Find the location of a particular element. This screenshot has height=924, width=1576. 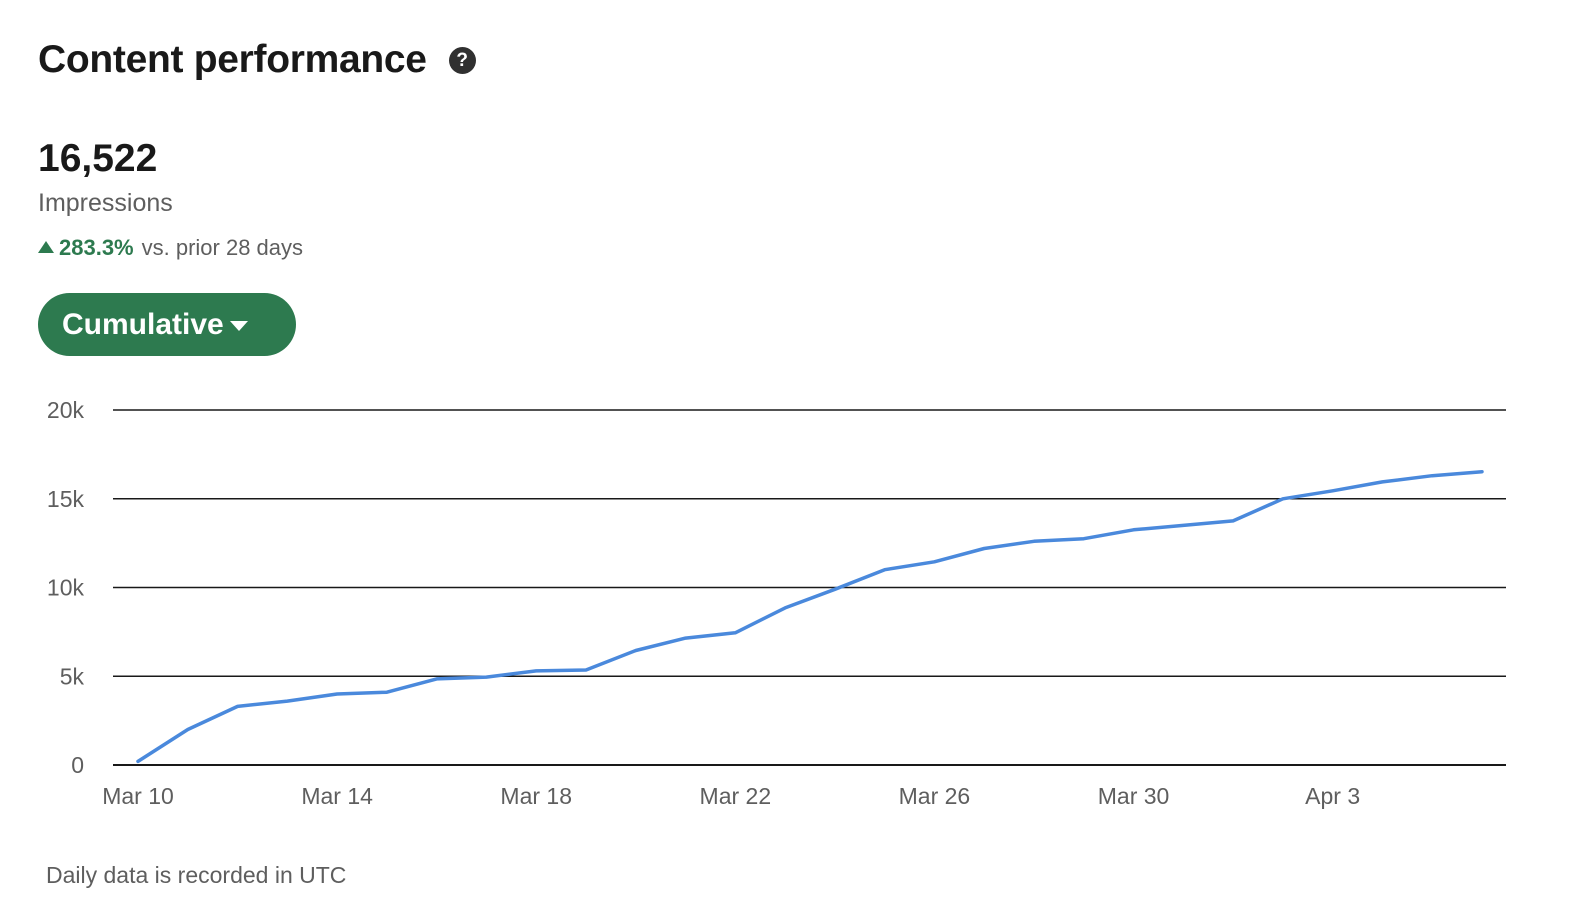

y-axis-ticks: 0 5k 10k 15k 20k is located at coordinates (66, 587).